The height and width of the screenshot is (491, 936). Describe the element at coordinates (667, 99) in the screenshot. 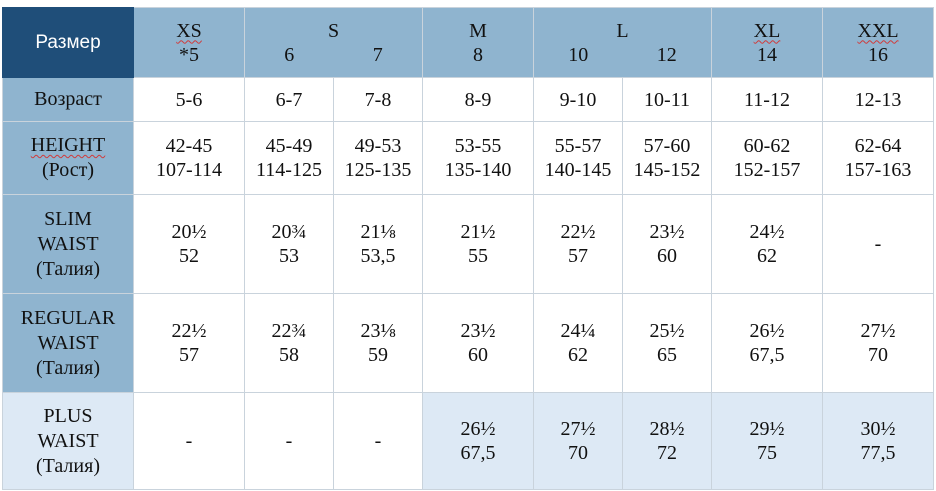

I see `table-cell: 10-11` at that location.